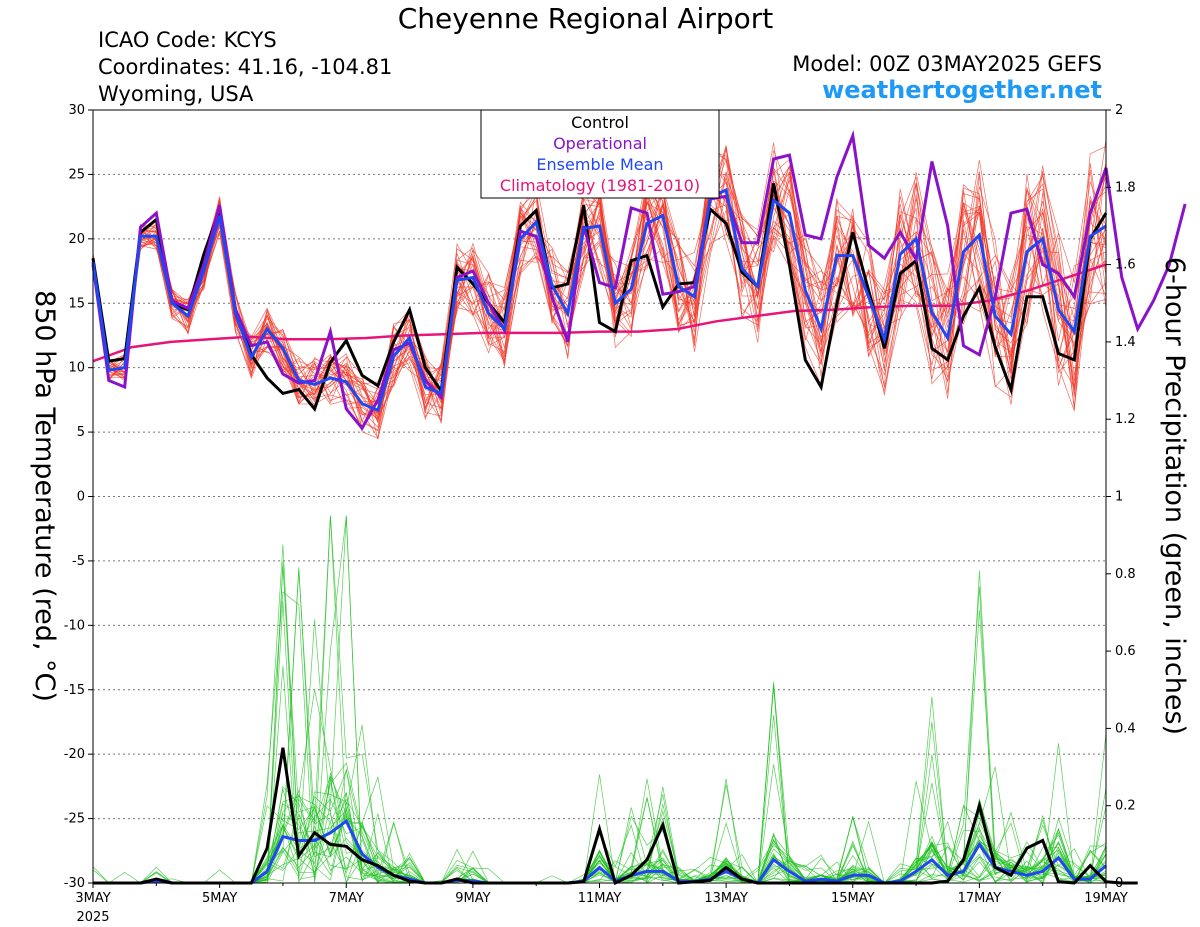 Image resolution: width=1200 pixels, height=927 pixels. I want to click on y-right-tick-label: 1.2, so click(1125, 419).